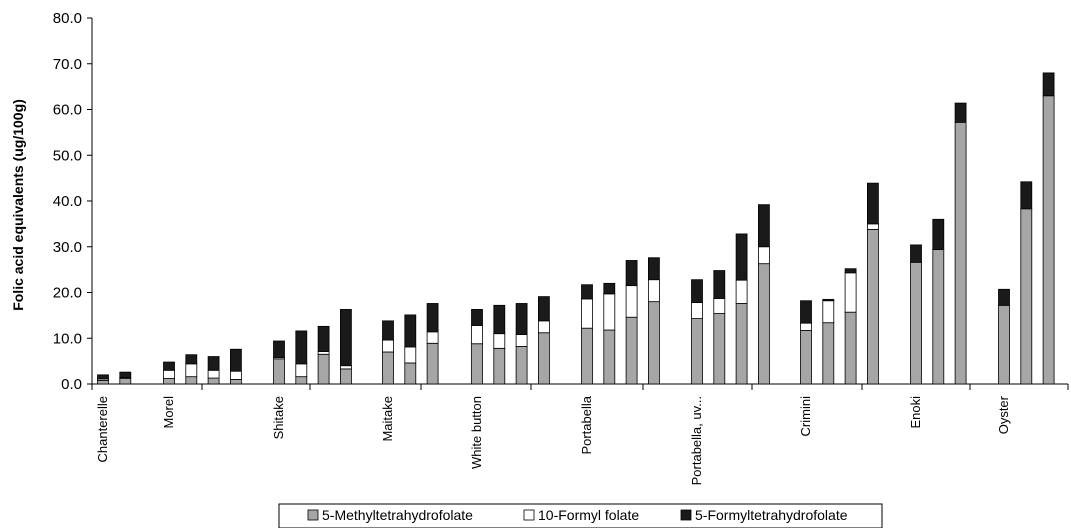 This screenshot has height=528, width=1071. What do you see at coordinates (476, 432) in the screenshot?
I see `category-label: White button` at bounding box center [476, 432].